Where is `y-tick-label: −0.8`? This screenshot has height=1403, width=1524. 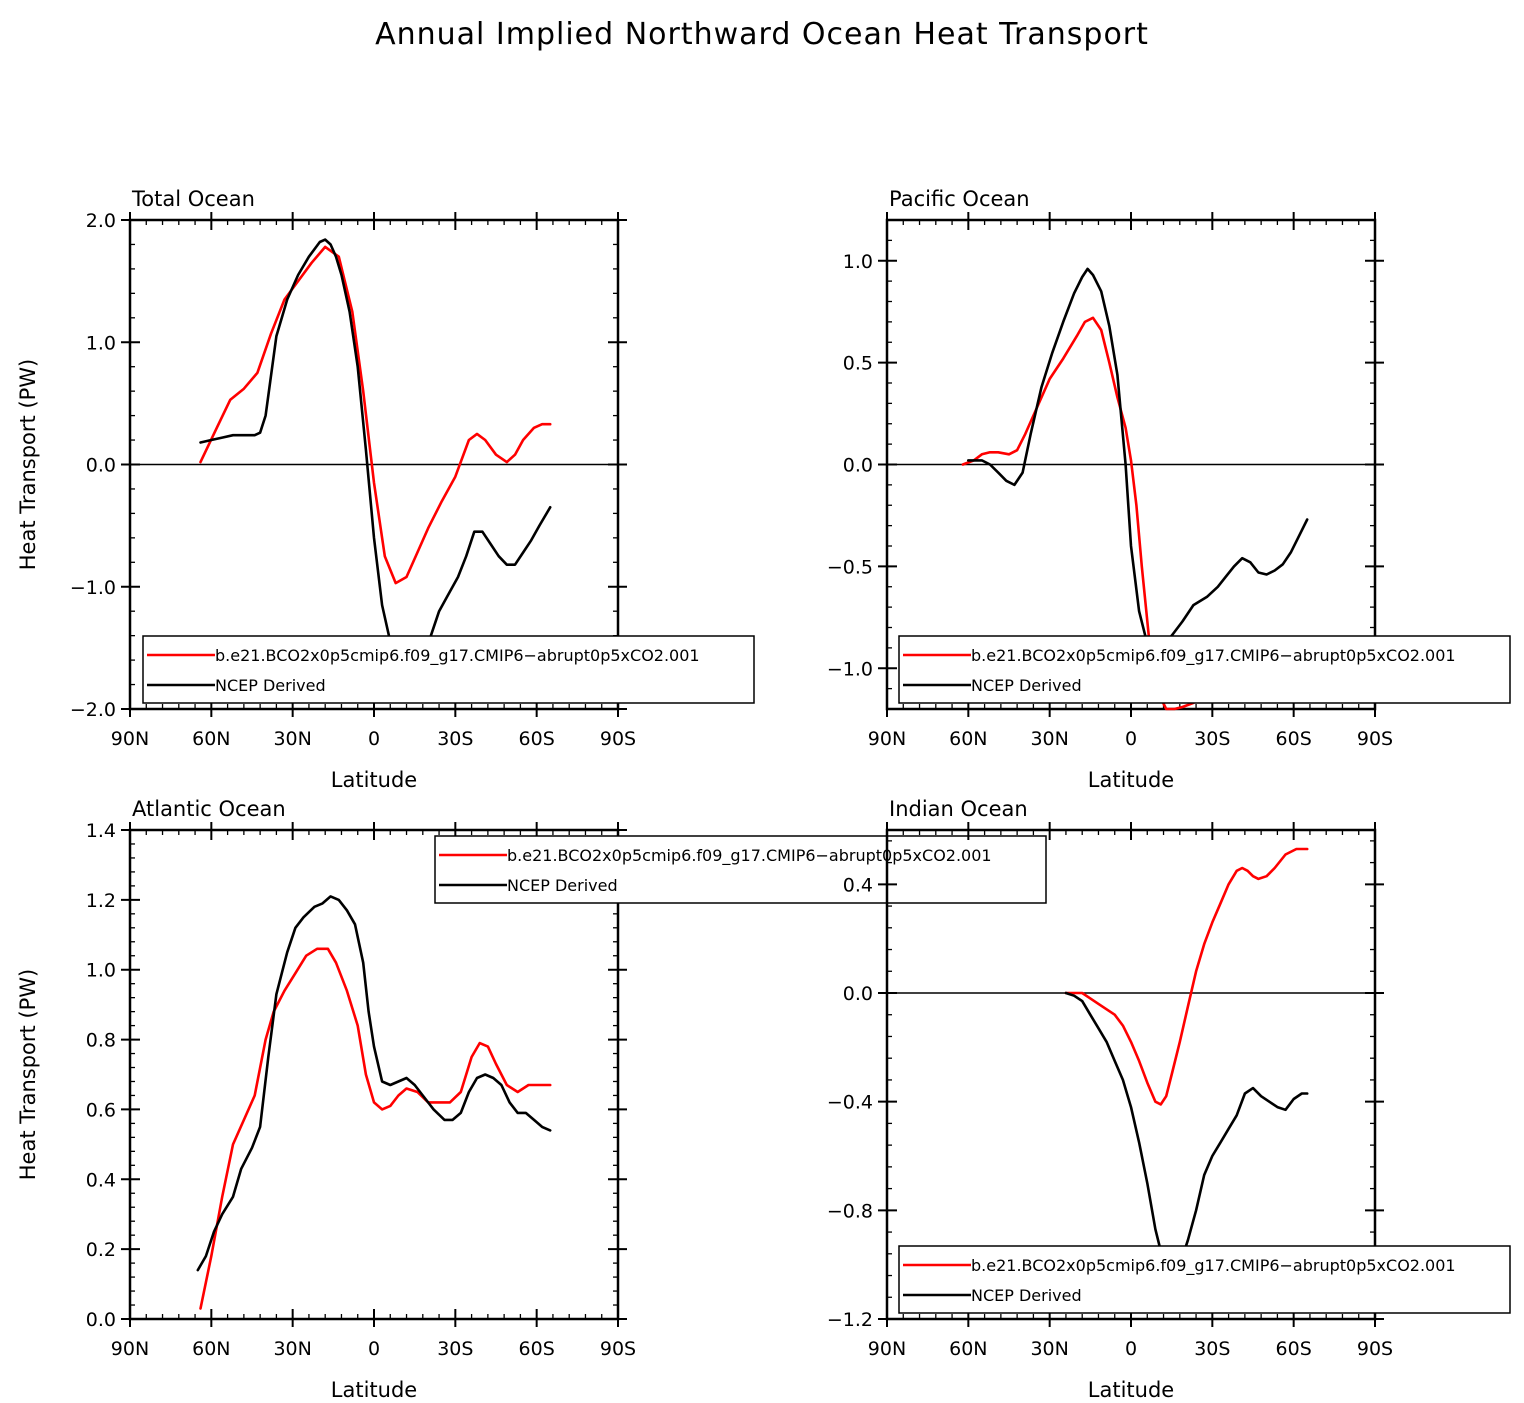 y-tick-label: −0.8 is located at coordinates (850, 1211).